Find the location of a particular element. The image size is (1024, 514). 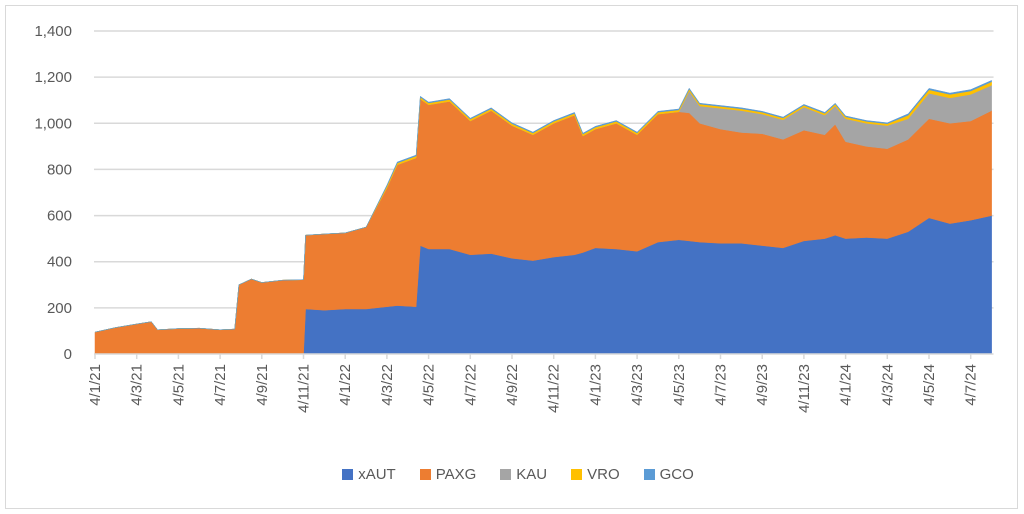

legend: xAUT PAXG KAU VRO GCO is located at coordinates (512, 474).